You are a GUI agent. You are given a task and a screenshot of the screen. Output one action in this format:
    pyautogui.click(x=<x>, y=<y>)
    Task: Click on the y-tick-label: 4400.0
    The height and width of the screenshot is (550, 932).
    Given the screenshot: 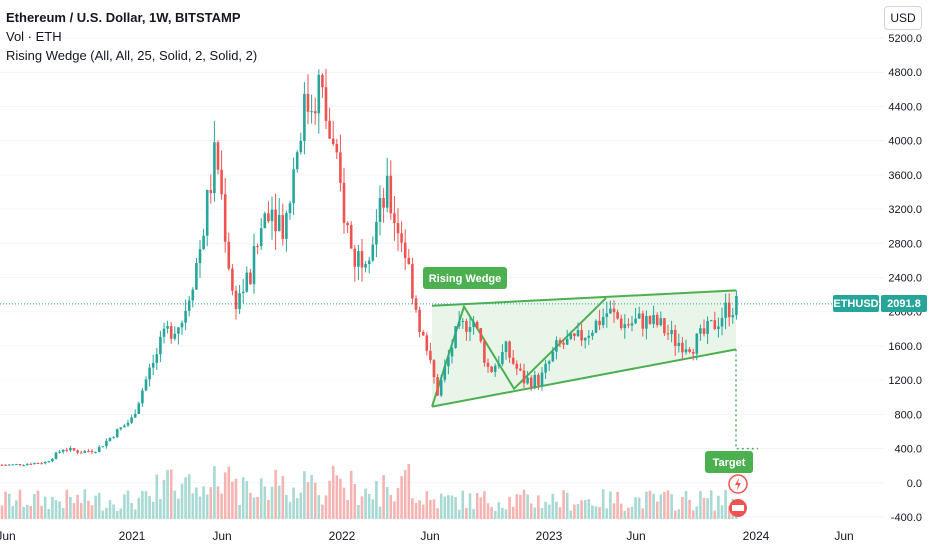 What is the action you would take?
    pyautogui.click(x=905, y=107)
    